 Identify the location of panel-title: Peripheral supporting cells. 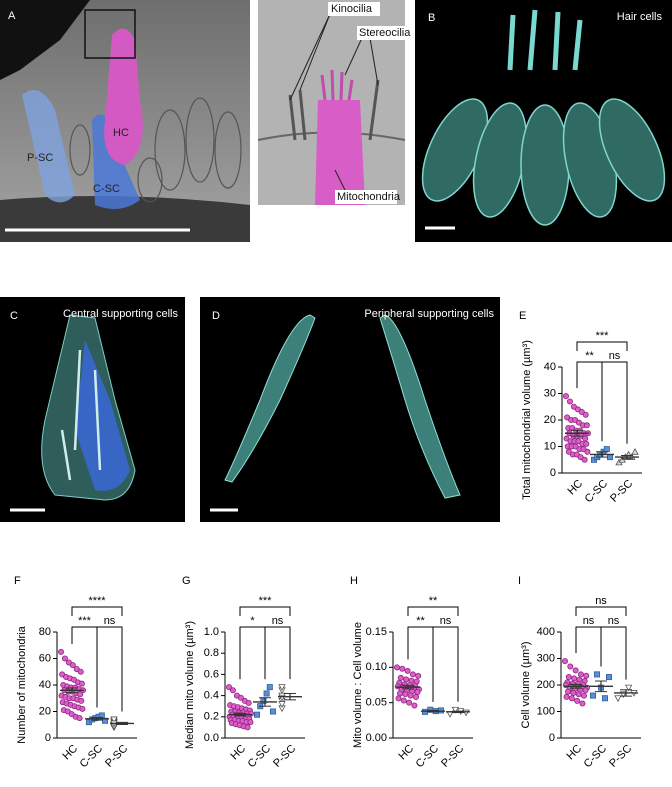
(429, 314).